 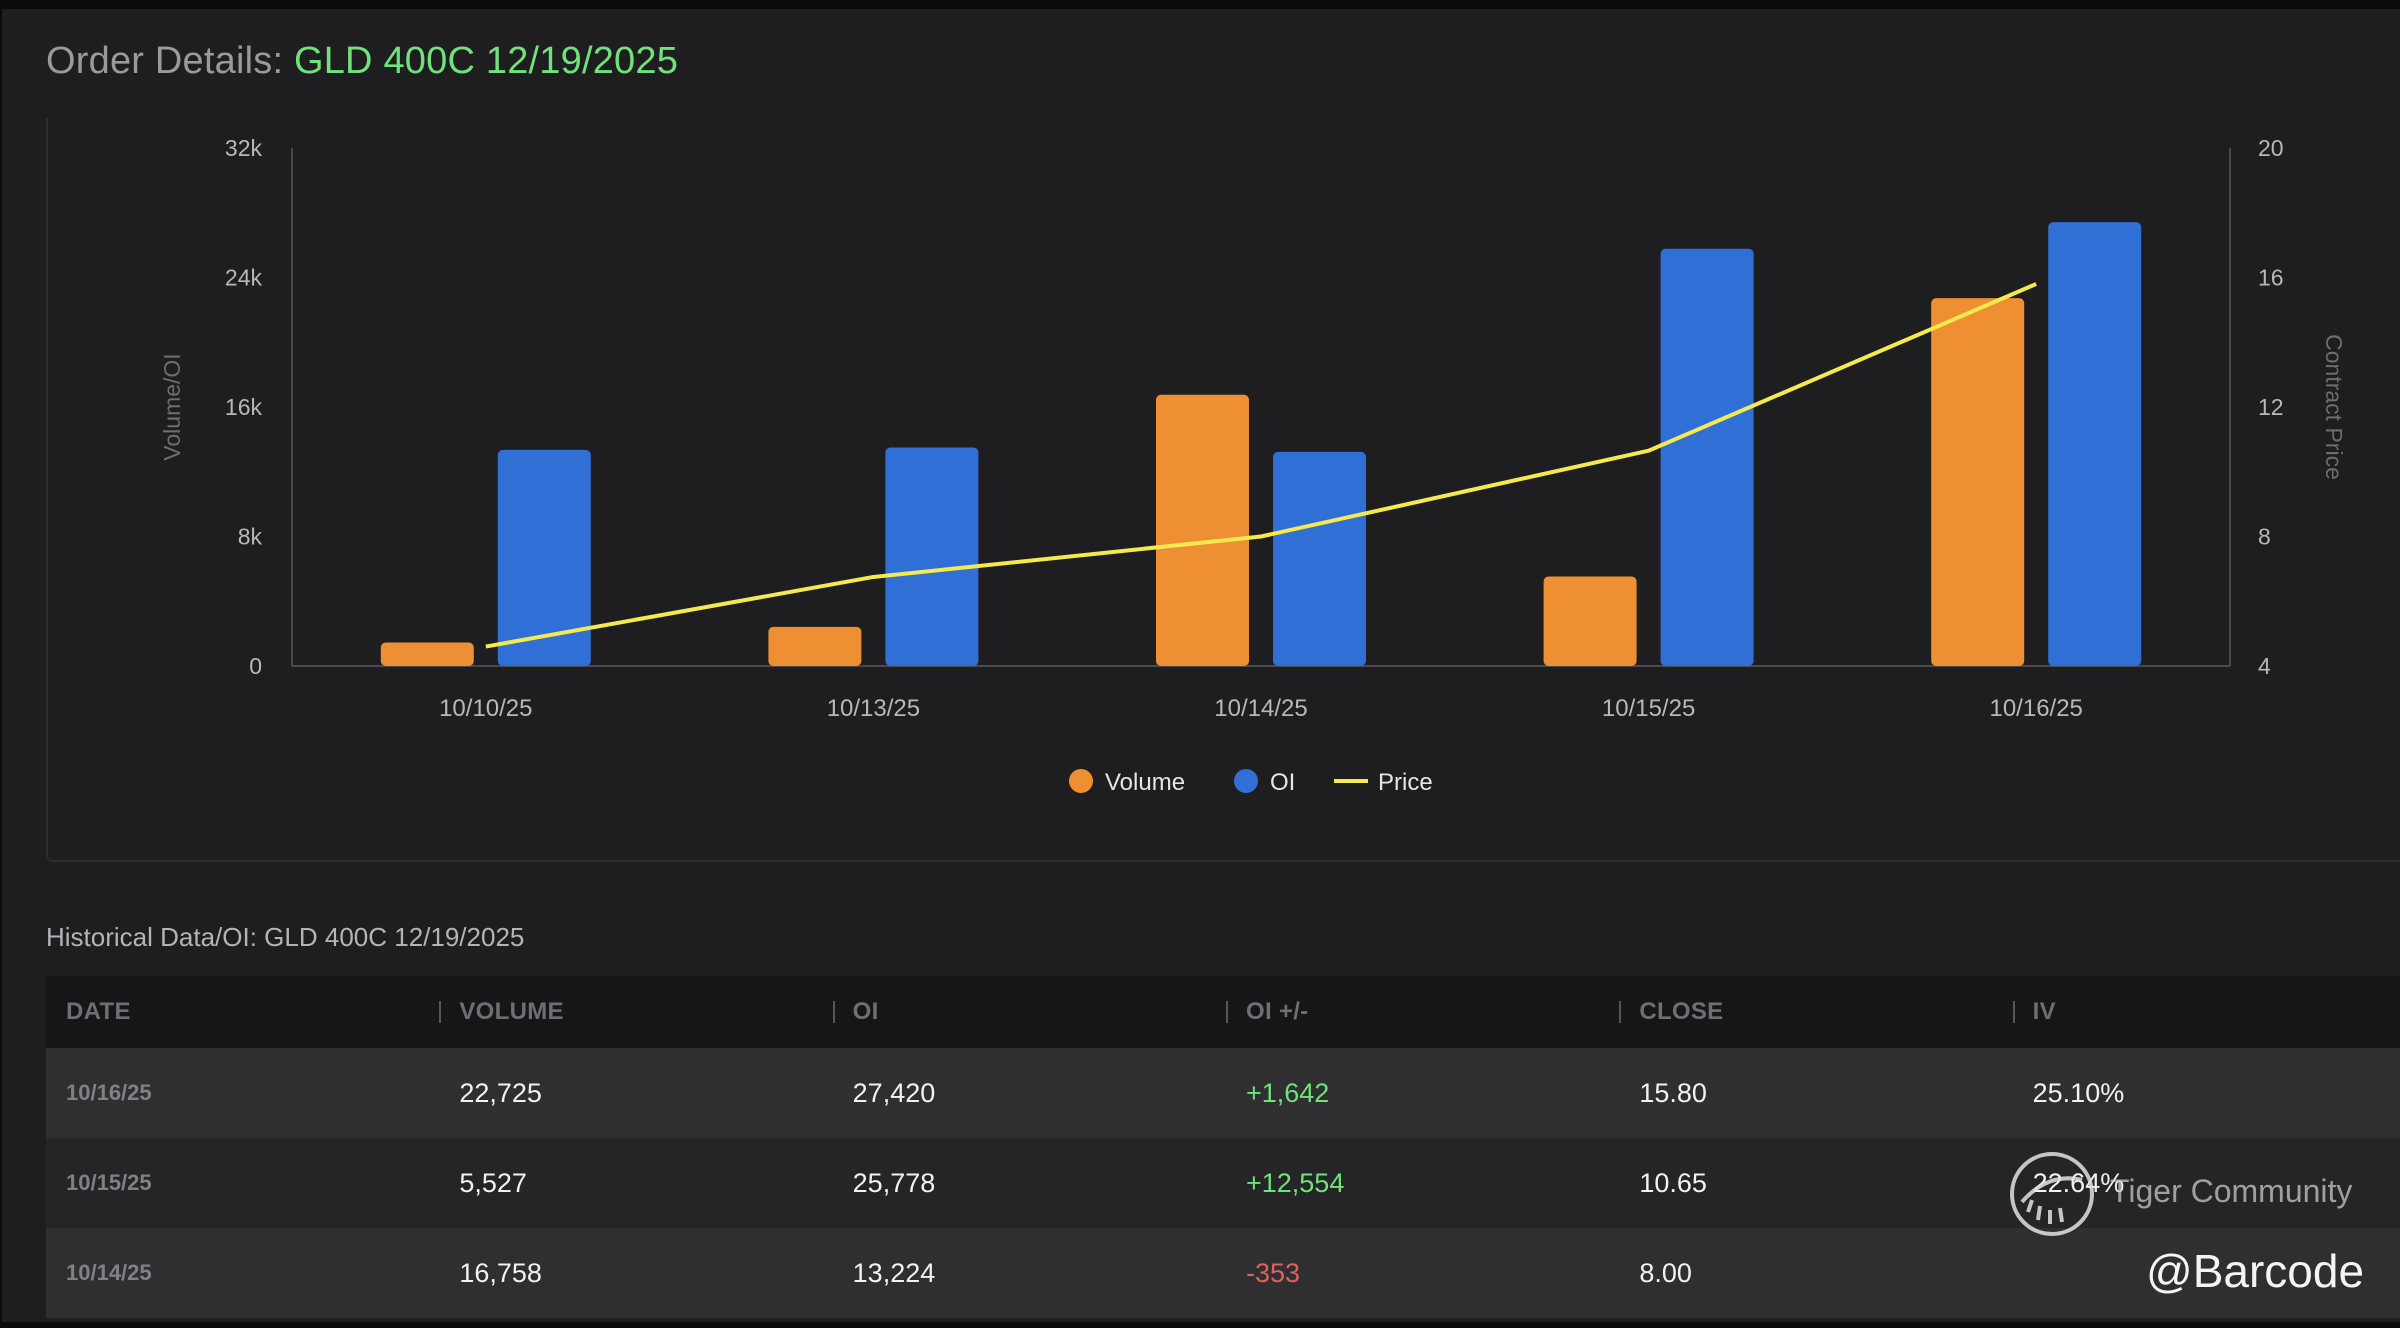 What do you see at coordinates (2264, 537) in the screenshot?
I see `y-tick-label-right: 8` at bounding box center [2264, 537].